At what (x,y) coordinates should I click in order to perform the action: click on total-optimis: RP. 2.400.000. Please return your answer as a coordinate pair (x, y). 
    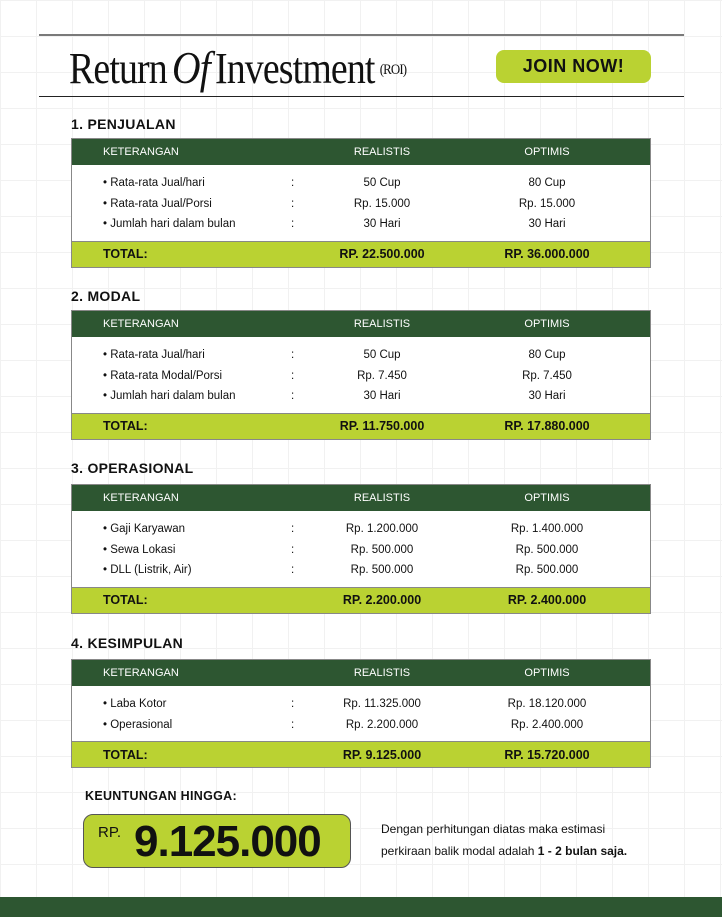
    Looking at the image, I should click on (547, 600).